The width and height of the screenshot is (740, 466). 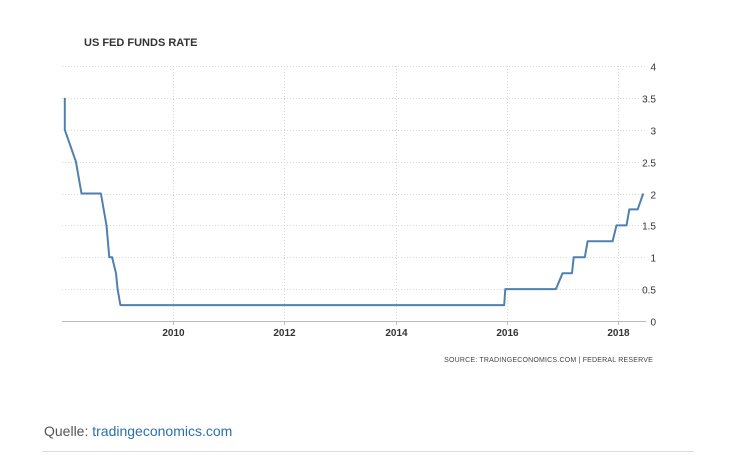 I want to click on footer-divider, so click(x=368, y=451).